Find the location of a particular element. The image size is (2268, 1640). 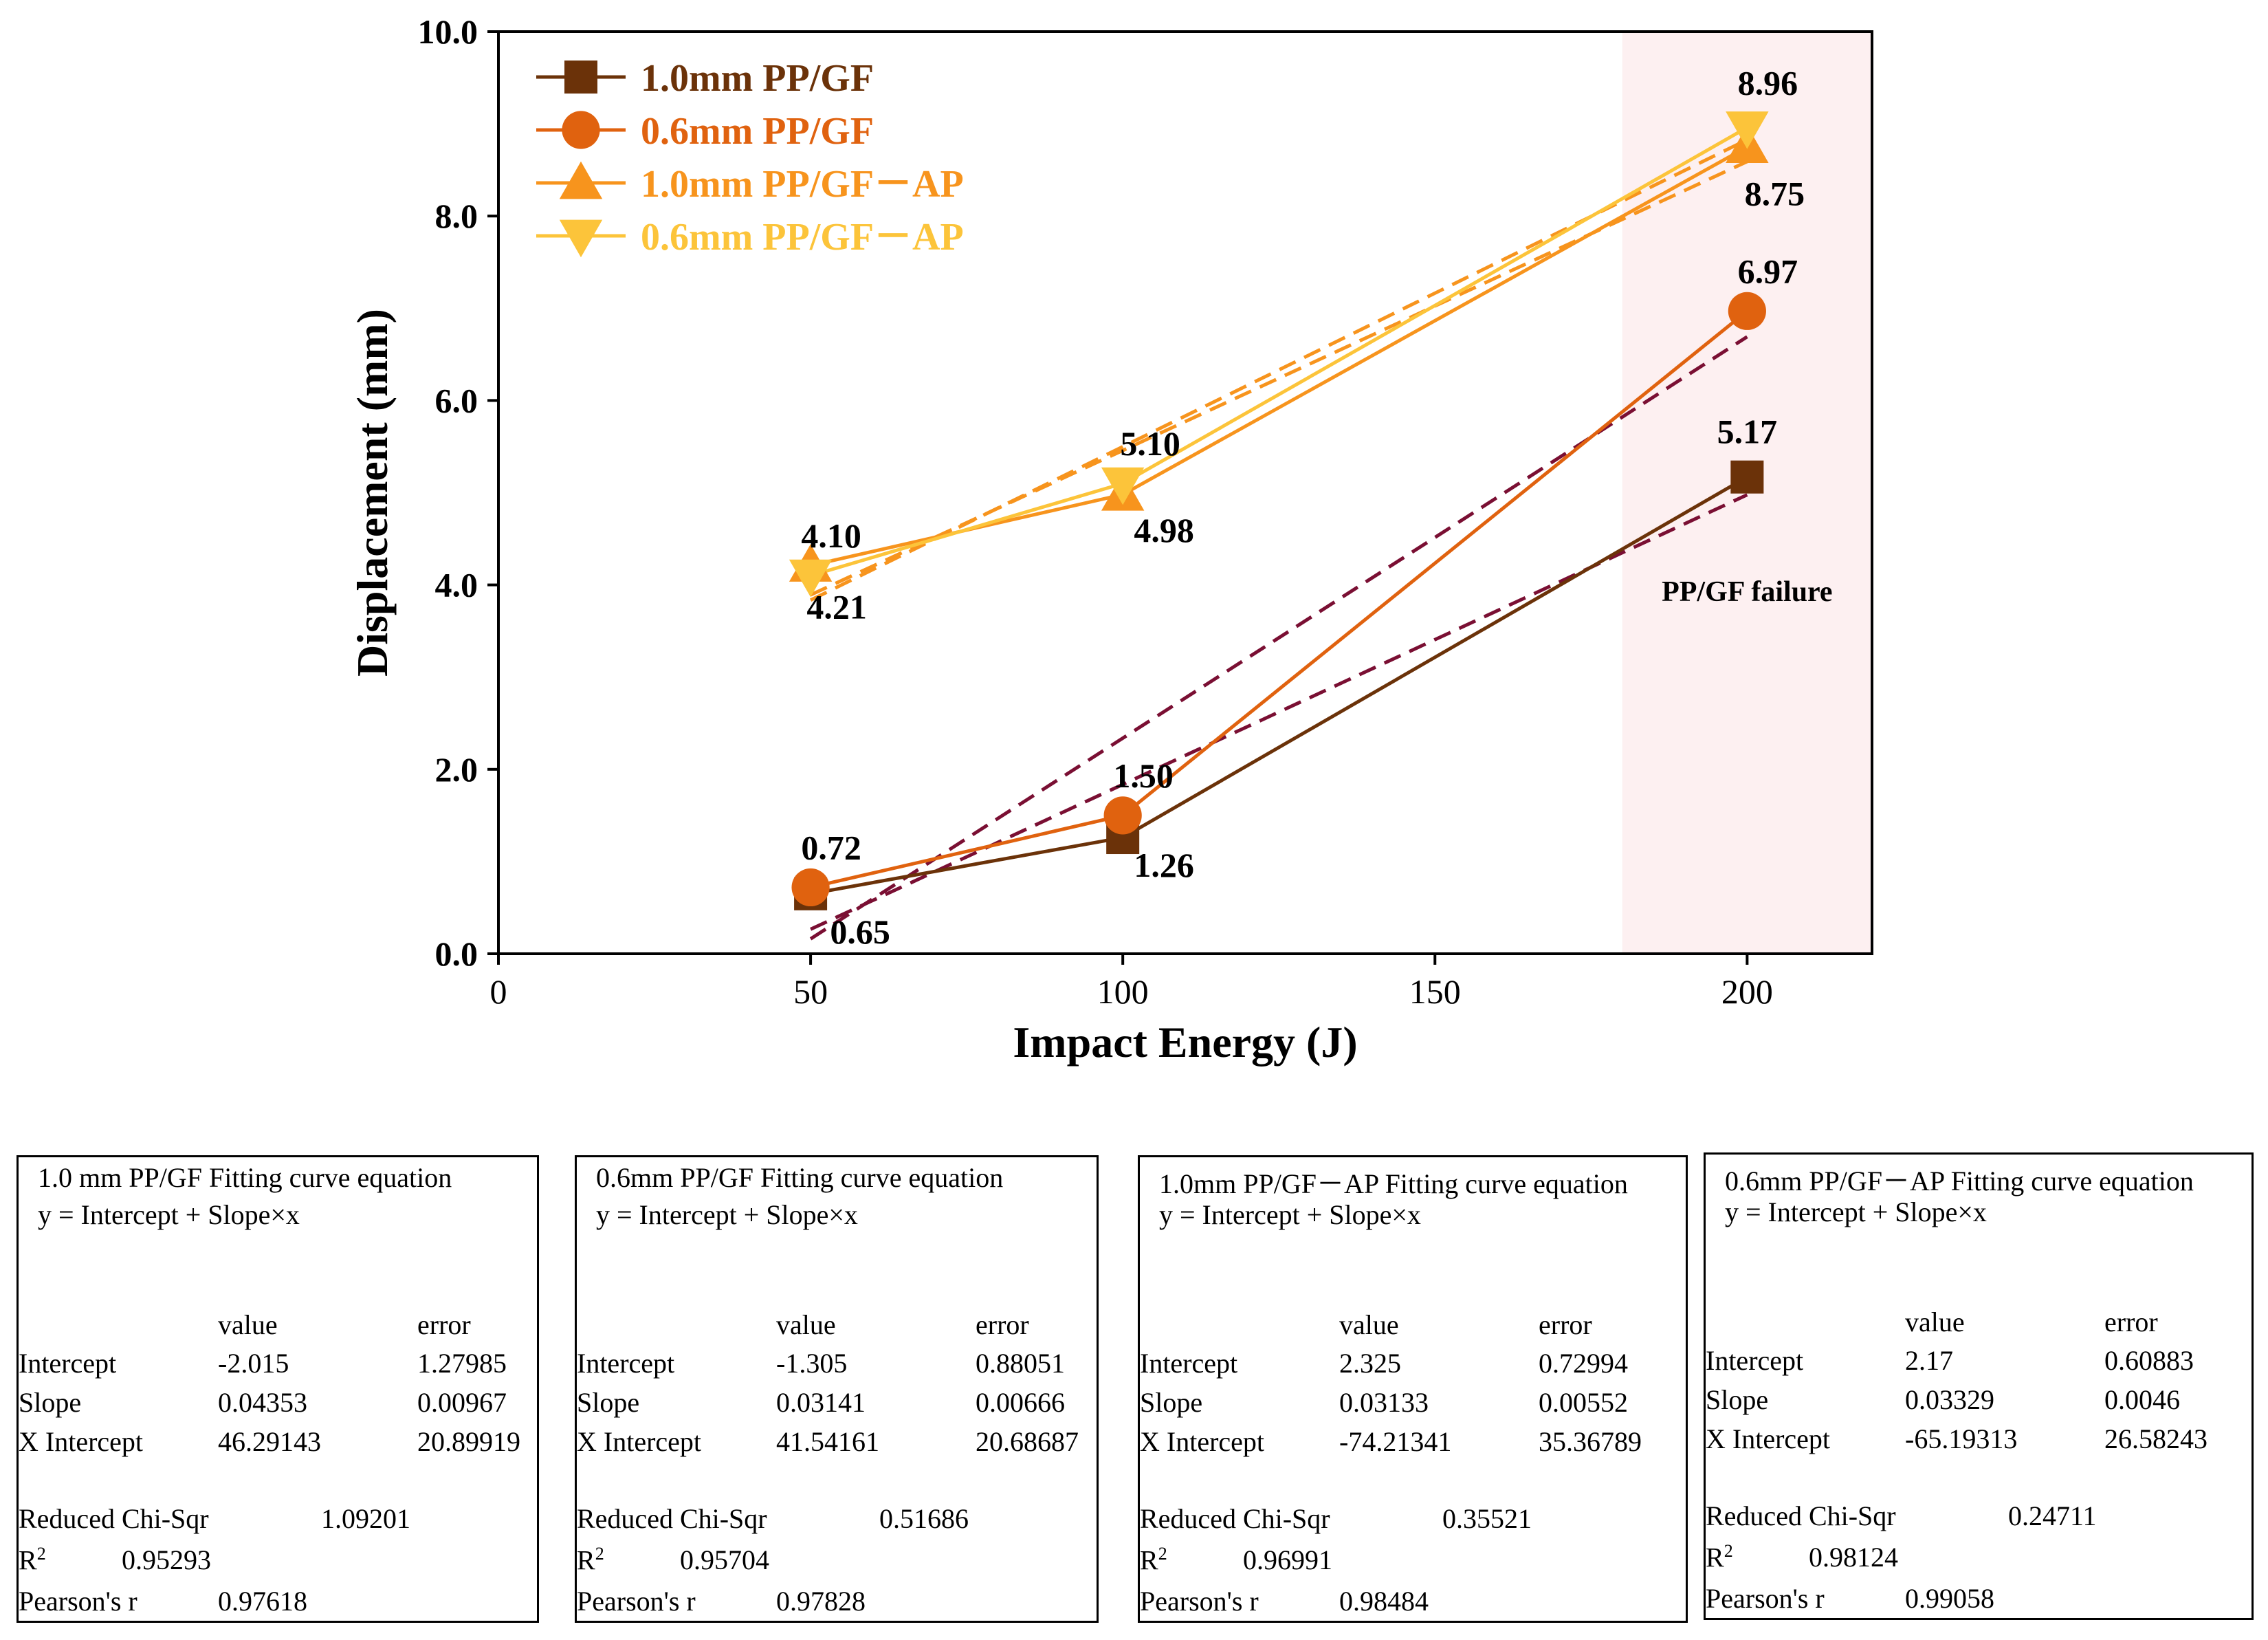

data-label: 4.21 is located at coordinates (836, 606).